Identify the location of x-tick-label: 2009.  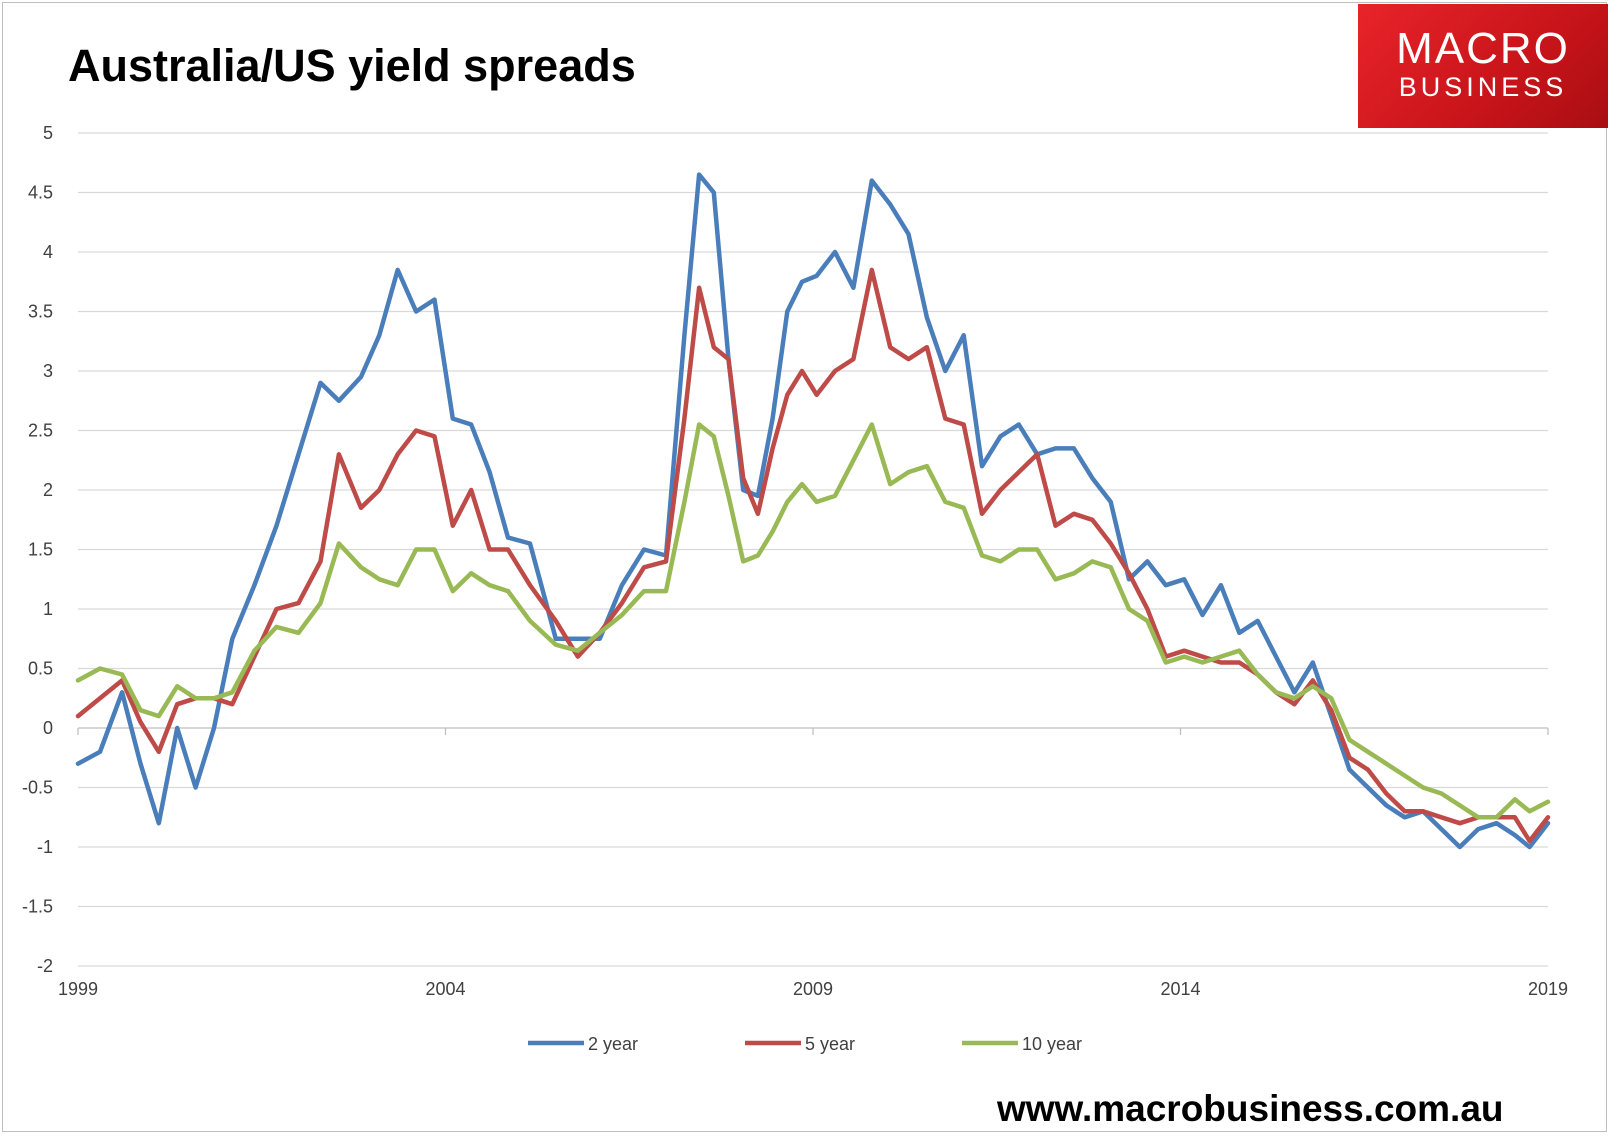
(813, 989).